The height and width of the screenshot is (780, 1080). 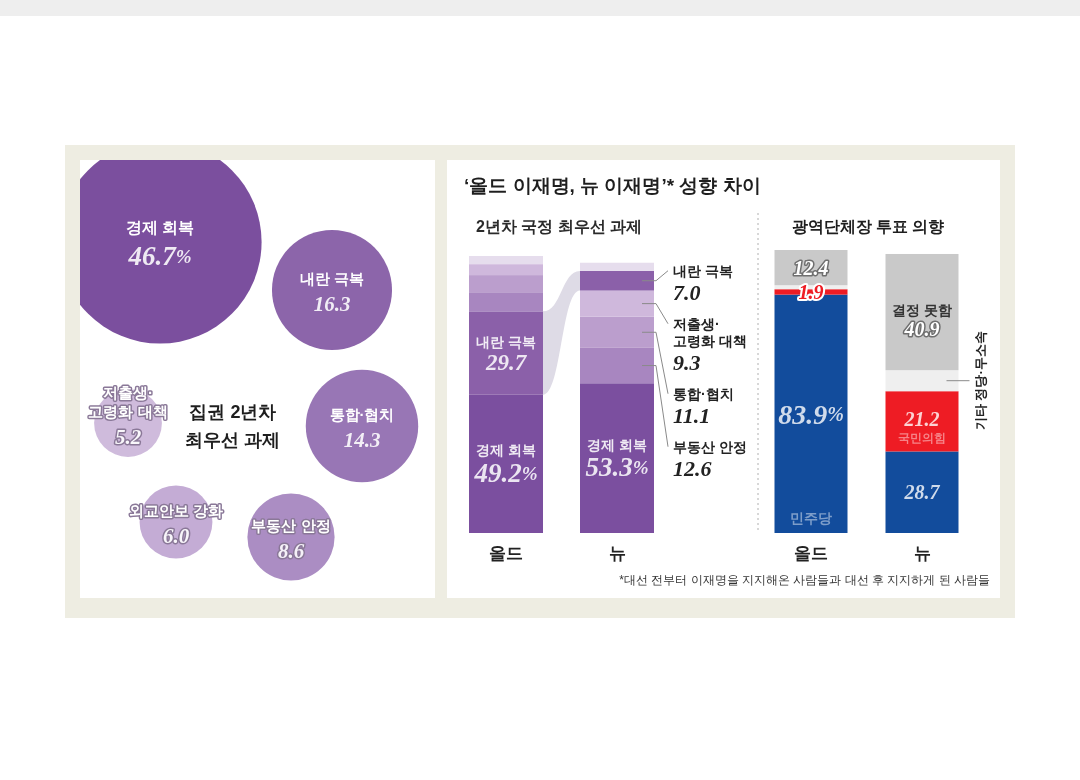 What do you see at coordinates (559, 226) in the screenshot?
I see `subtitle: 2년차 국정 최우선 과제` at bounding box center [559, 226].